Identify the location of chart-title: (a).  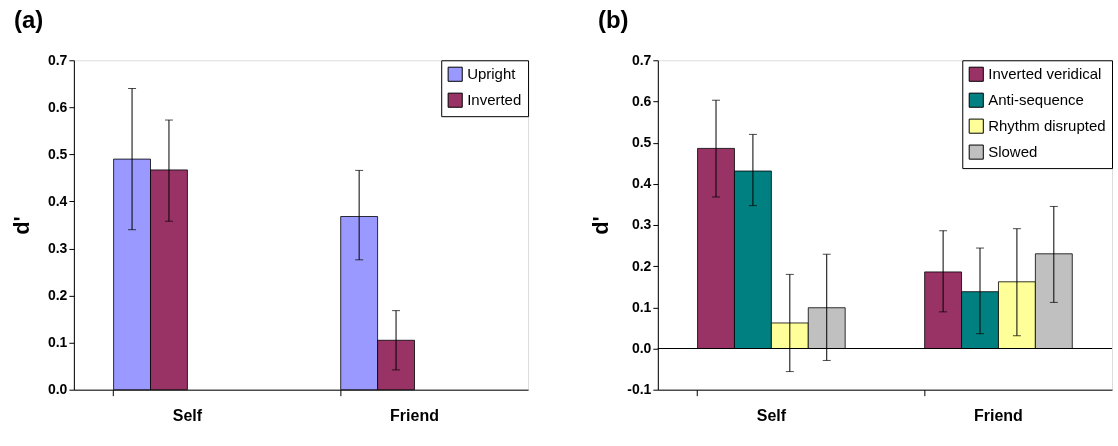
(28, 20).